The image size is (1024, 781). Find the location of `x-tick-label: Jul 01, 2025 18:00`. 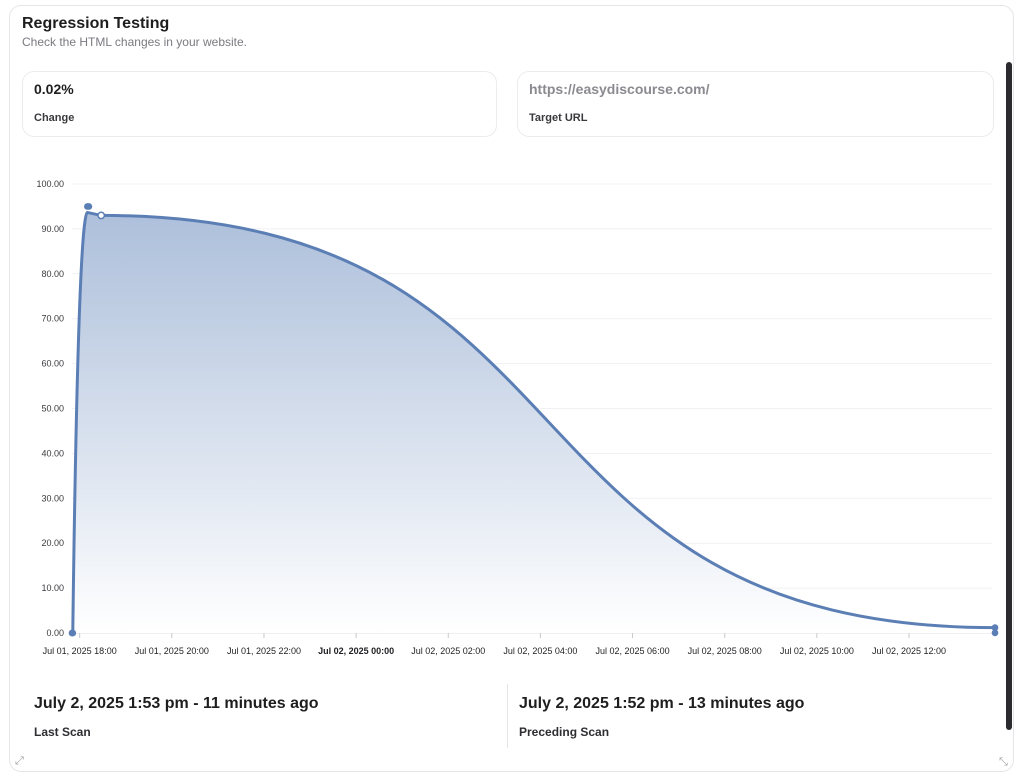

x-tick-label: Jul 01, 2025 18:00 is located at coordinates (80, 651).